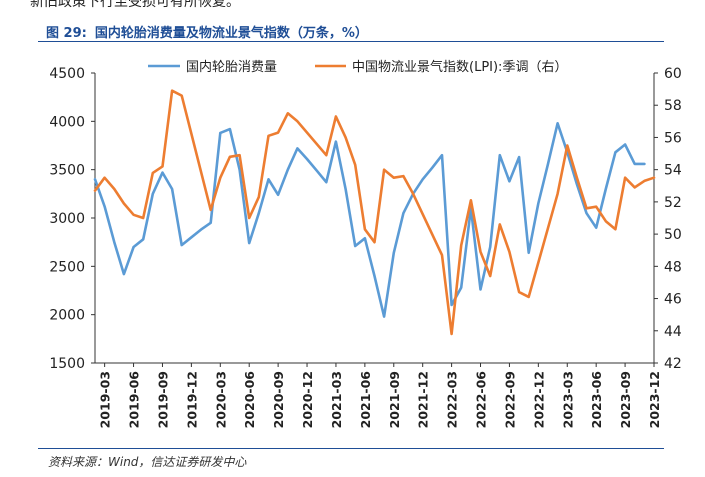 The image size is (705, 477). What do you see at coordinates (538, 399) in the screenshot?
I see `x-tick-label: 2022-12` at bounding box center [538, 399].